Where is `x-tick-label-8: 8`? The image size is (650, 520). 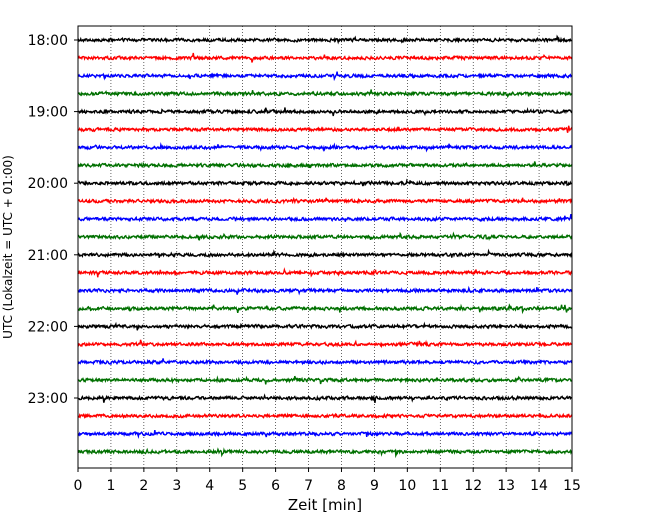 x-tick-label-8: 8 is located at coordinates (341, 486).